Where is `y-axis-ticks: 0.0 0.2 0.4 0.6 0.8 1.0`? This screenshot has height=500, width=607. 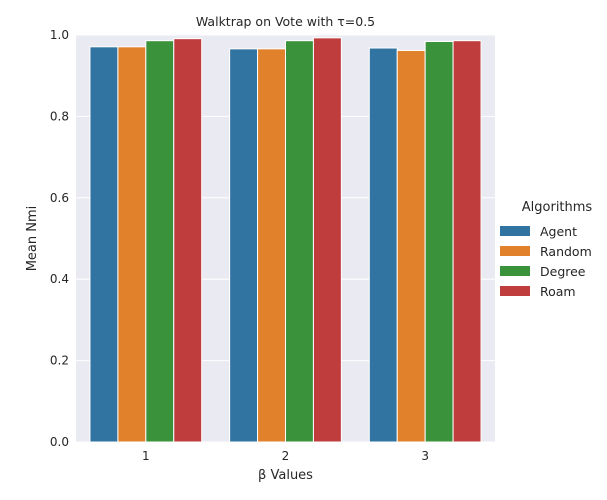 y-axis-ticks: 0.0 0.2 0.4 0.6 0.8 1.0 is located at coordinates (59, 238).